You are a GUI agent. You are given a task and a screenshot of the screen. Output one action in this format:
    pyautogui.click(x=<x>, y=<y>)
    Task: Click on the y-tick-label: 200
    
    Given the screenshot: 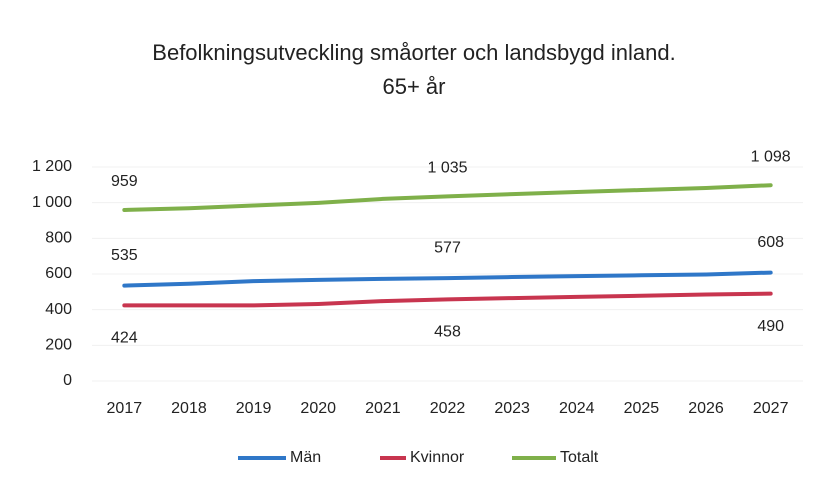 What is the action you would take?
    pyautogui.click(x=58, y=345)
    